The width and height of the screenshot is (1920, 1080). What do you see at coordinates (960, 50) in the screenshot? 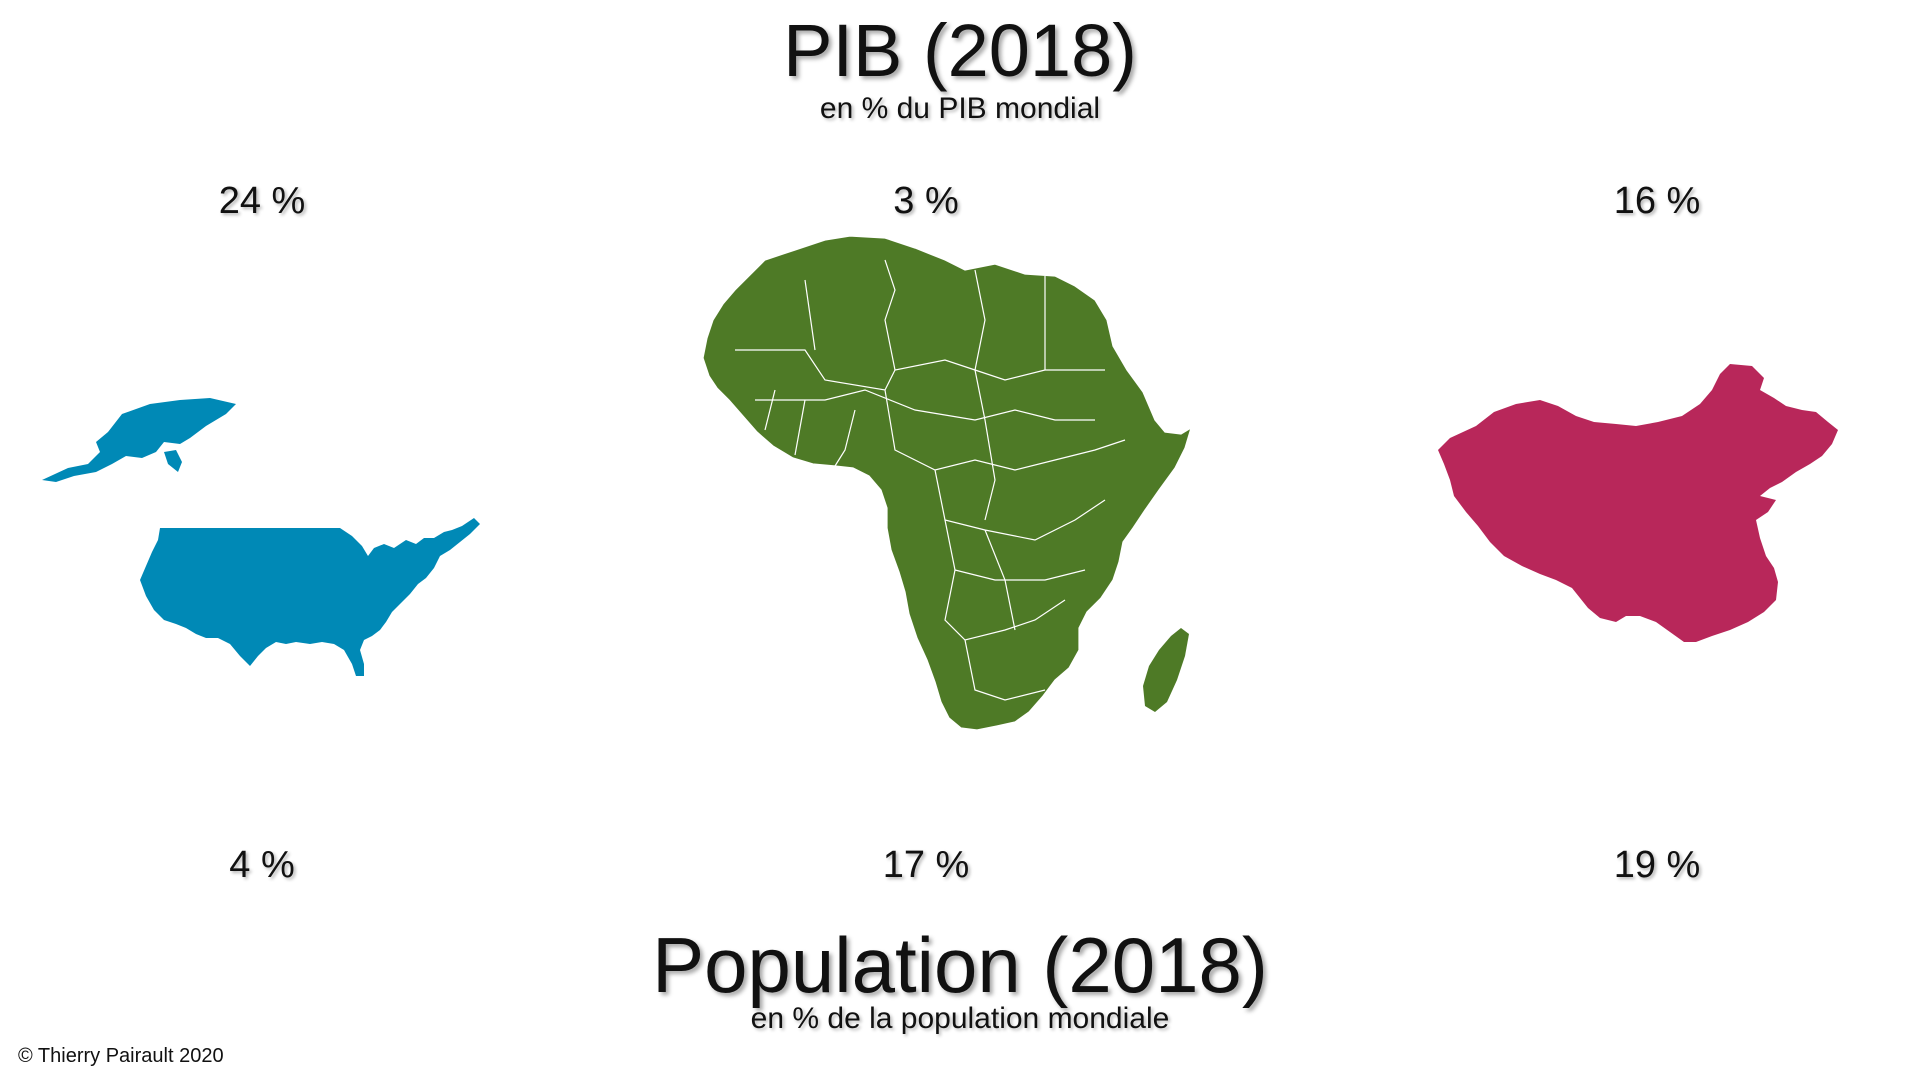
I see `gdp-title: PIB (2018)` at bounding box center [960, 50].